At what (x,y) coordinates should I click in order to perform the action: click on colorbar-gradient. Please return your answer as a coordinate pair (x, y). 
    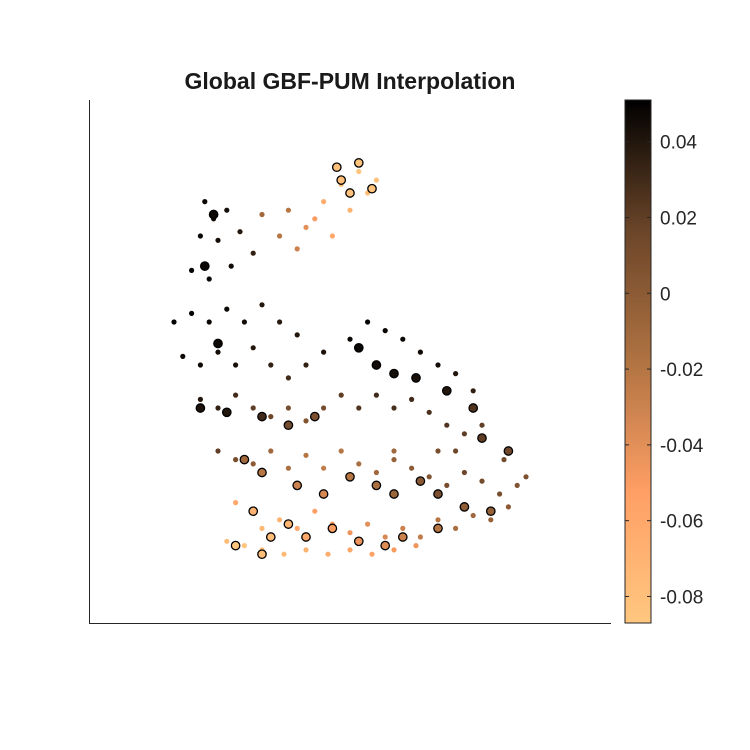
    Looking at the image, I should click on (638, 361).